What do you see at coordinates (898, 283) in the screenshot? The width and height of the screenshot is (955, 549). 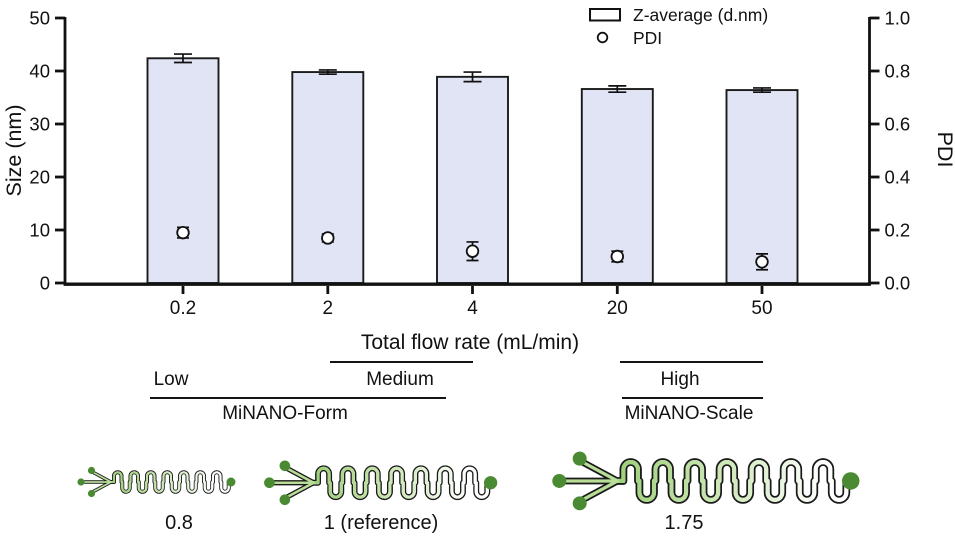 I see `right-axis-tick-label: 0.0` at bounding box center [898, 283].